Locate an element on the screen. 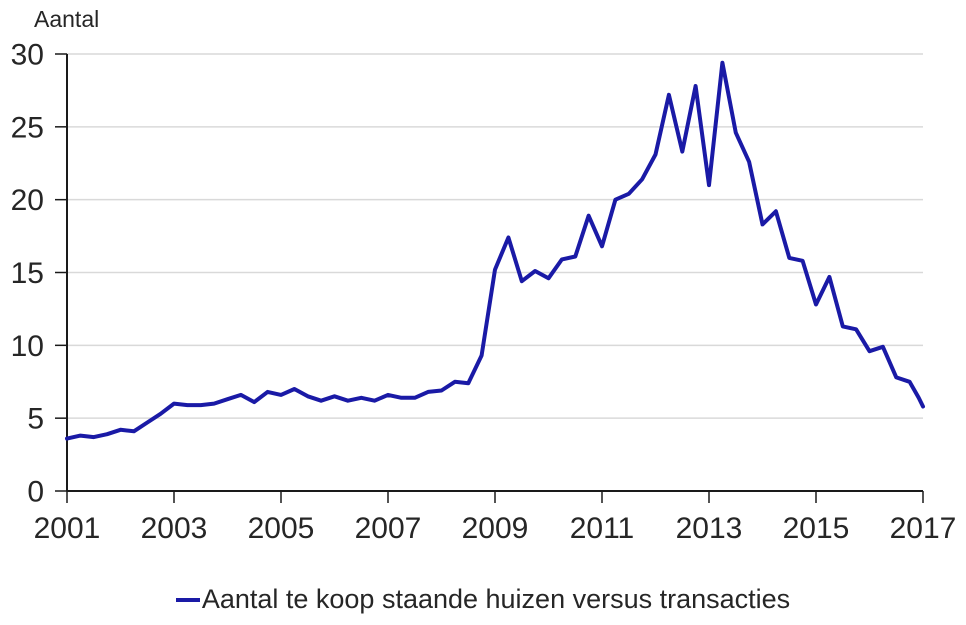  x-tick-label: 2009 is located at coordinates (495, 528).